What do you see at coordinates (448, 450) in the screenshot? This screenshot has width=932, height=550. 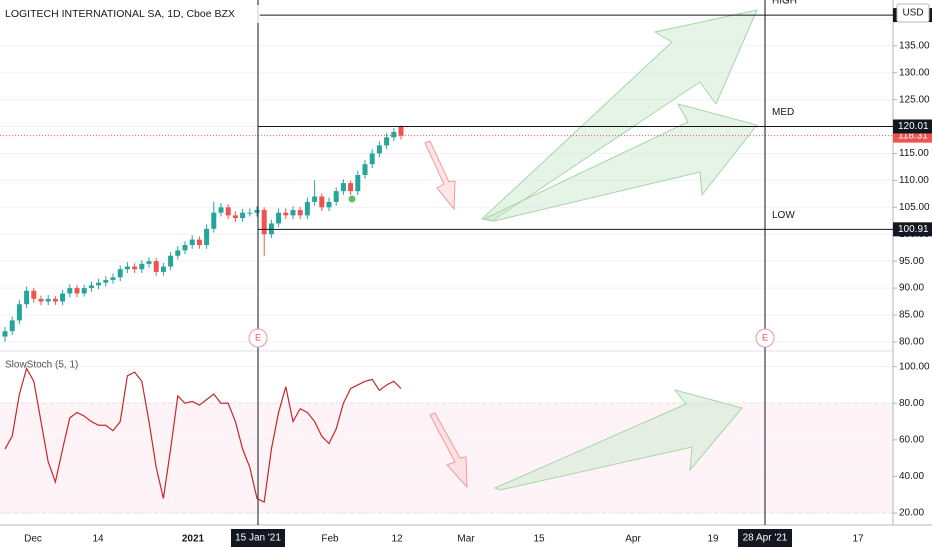 I see `red-arrow-stoch` at bounding box center [448, 450].